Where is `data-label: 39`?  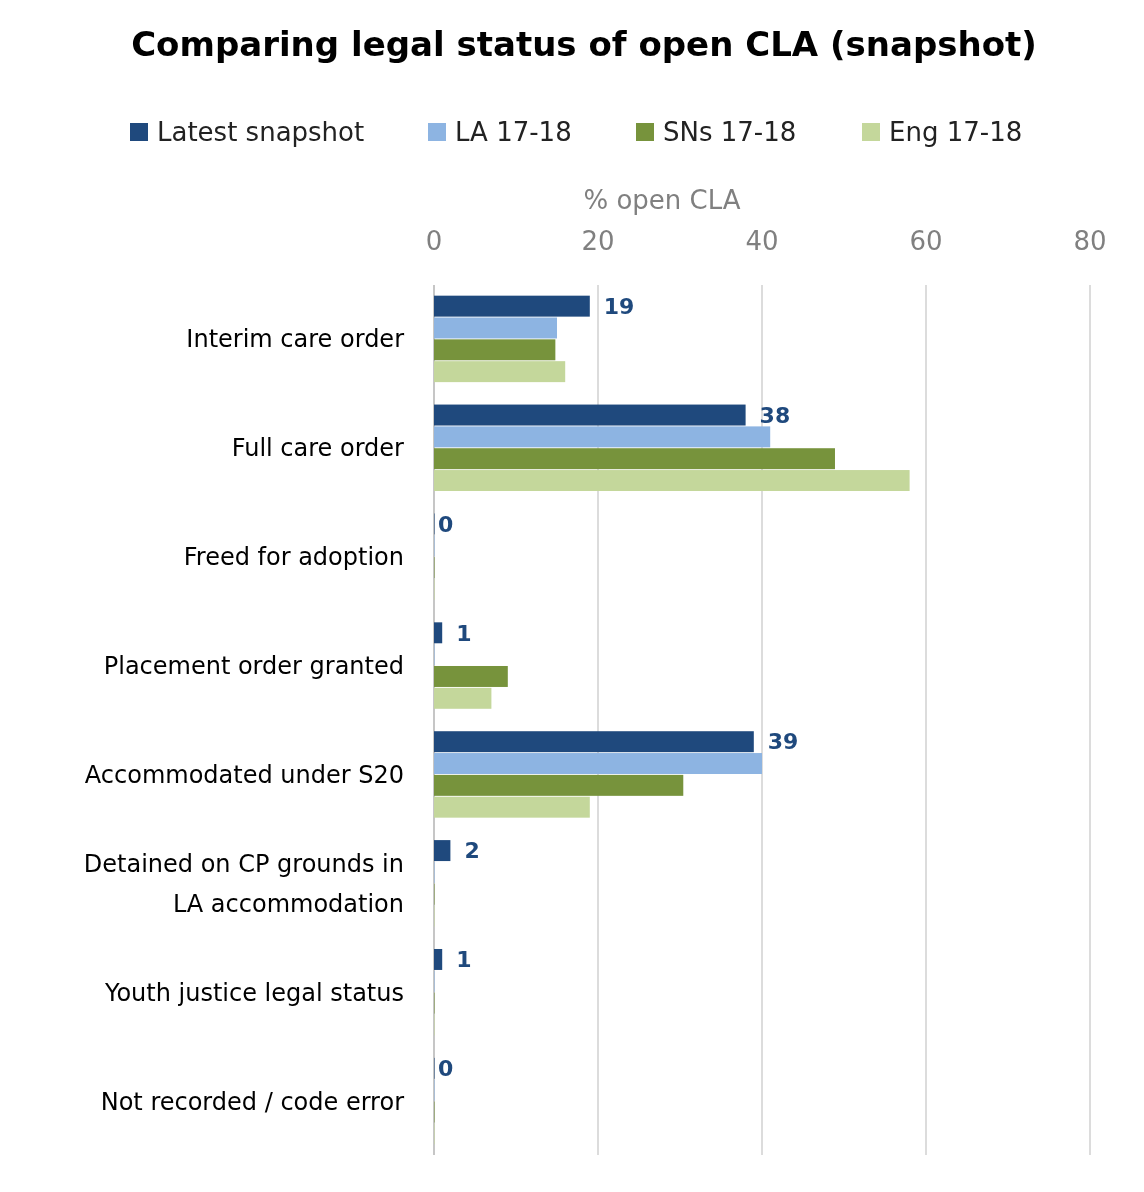 data-label: 39 is located at coordinates (783, 742).